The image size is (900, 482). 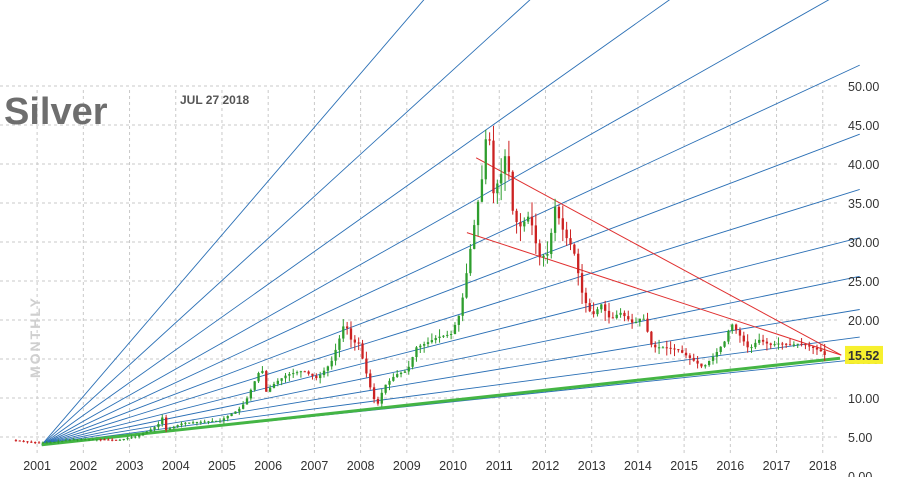 I want to click on x-tick-label: 2006, so click(x=268, y=466).